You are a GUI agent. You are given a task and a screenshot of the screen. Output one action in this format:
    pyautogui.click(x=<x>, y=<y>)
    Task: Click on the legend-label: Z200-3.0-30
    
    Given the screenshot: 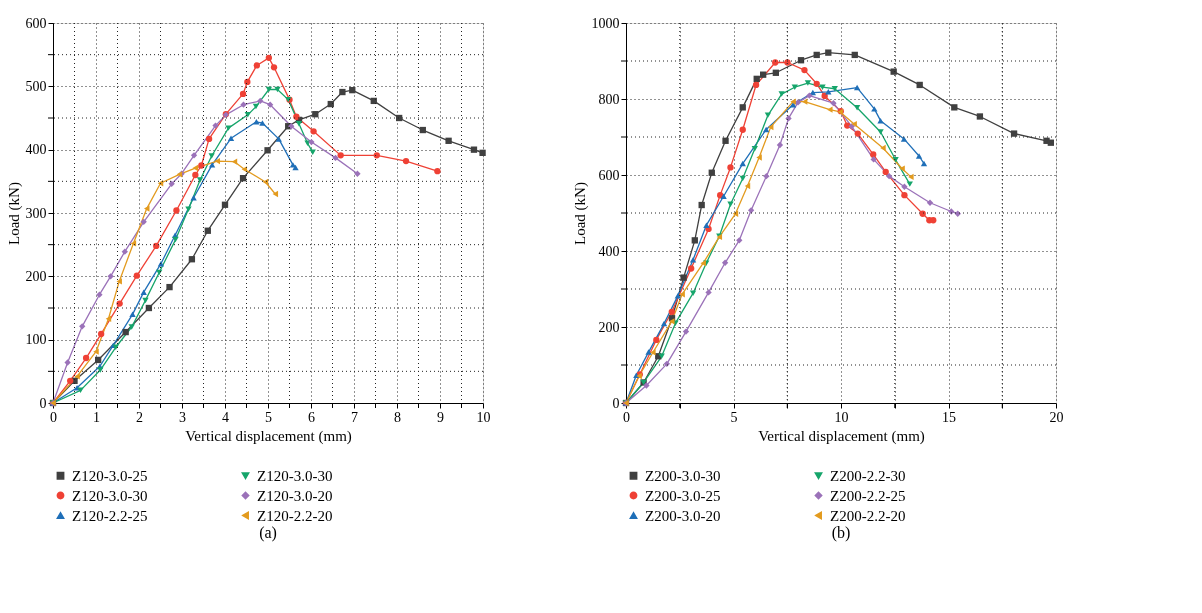 What is the action you would take?
    pyautogui.click(x=683, y=475)
    